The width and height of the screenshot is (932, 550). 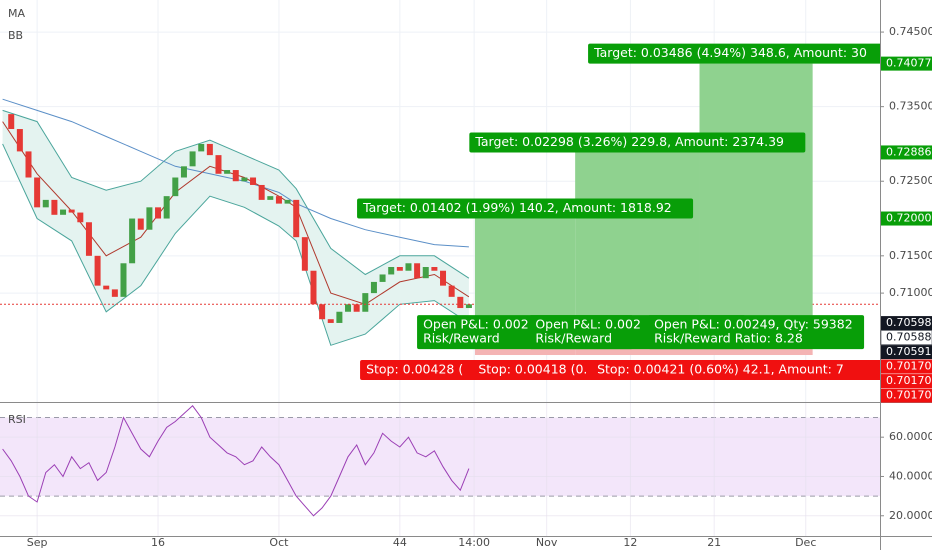 I want to click on price-tag-label: 0.70598, so click(x=909, y=322).